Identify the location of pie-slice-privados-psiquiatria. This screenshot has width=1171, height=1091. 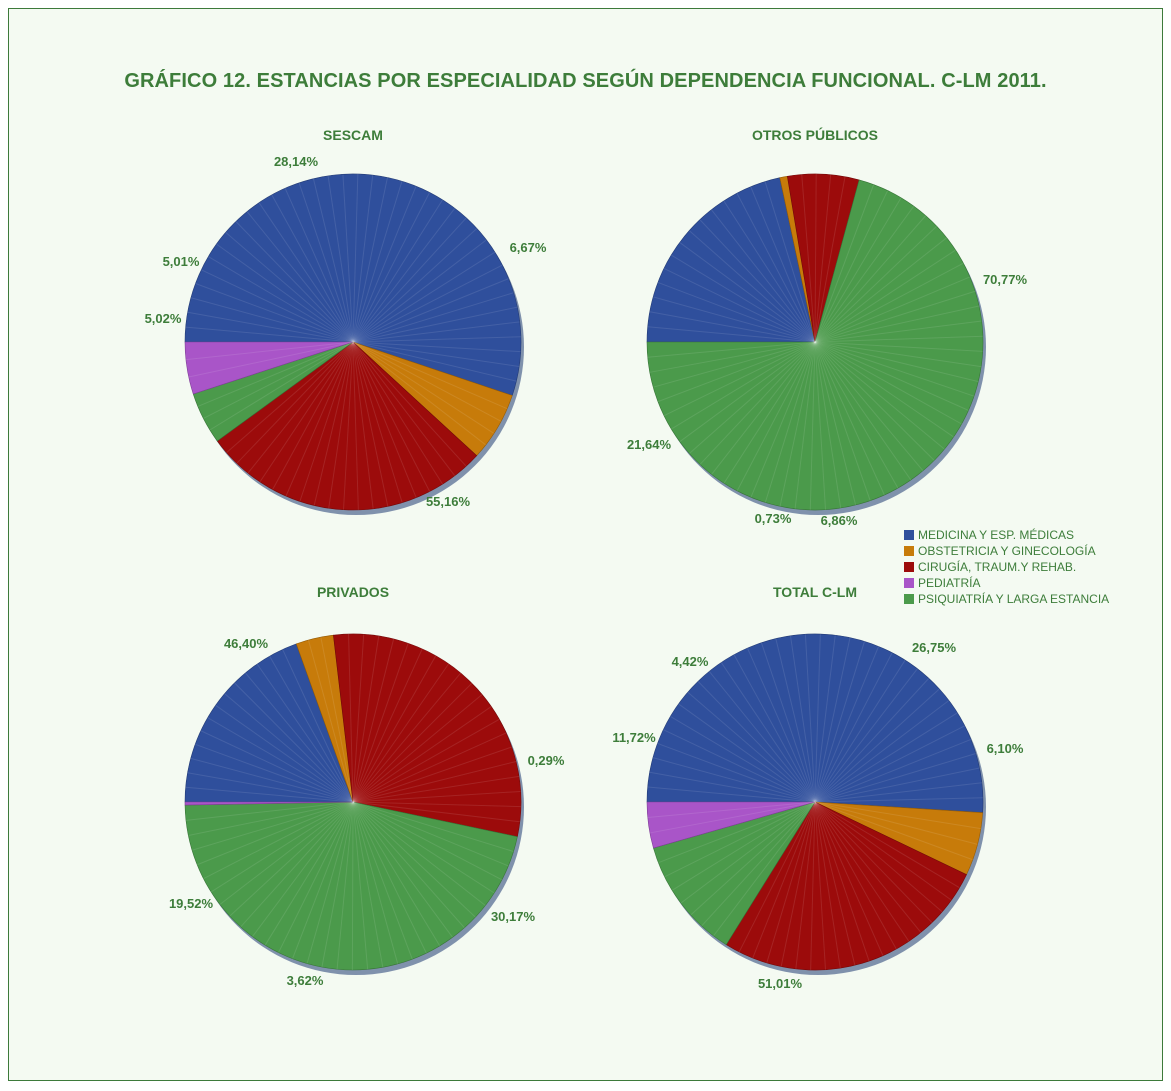
(351, 886).